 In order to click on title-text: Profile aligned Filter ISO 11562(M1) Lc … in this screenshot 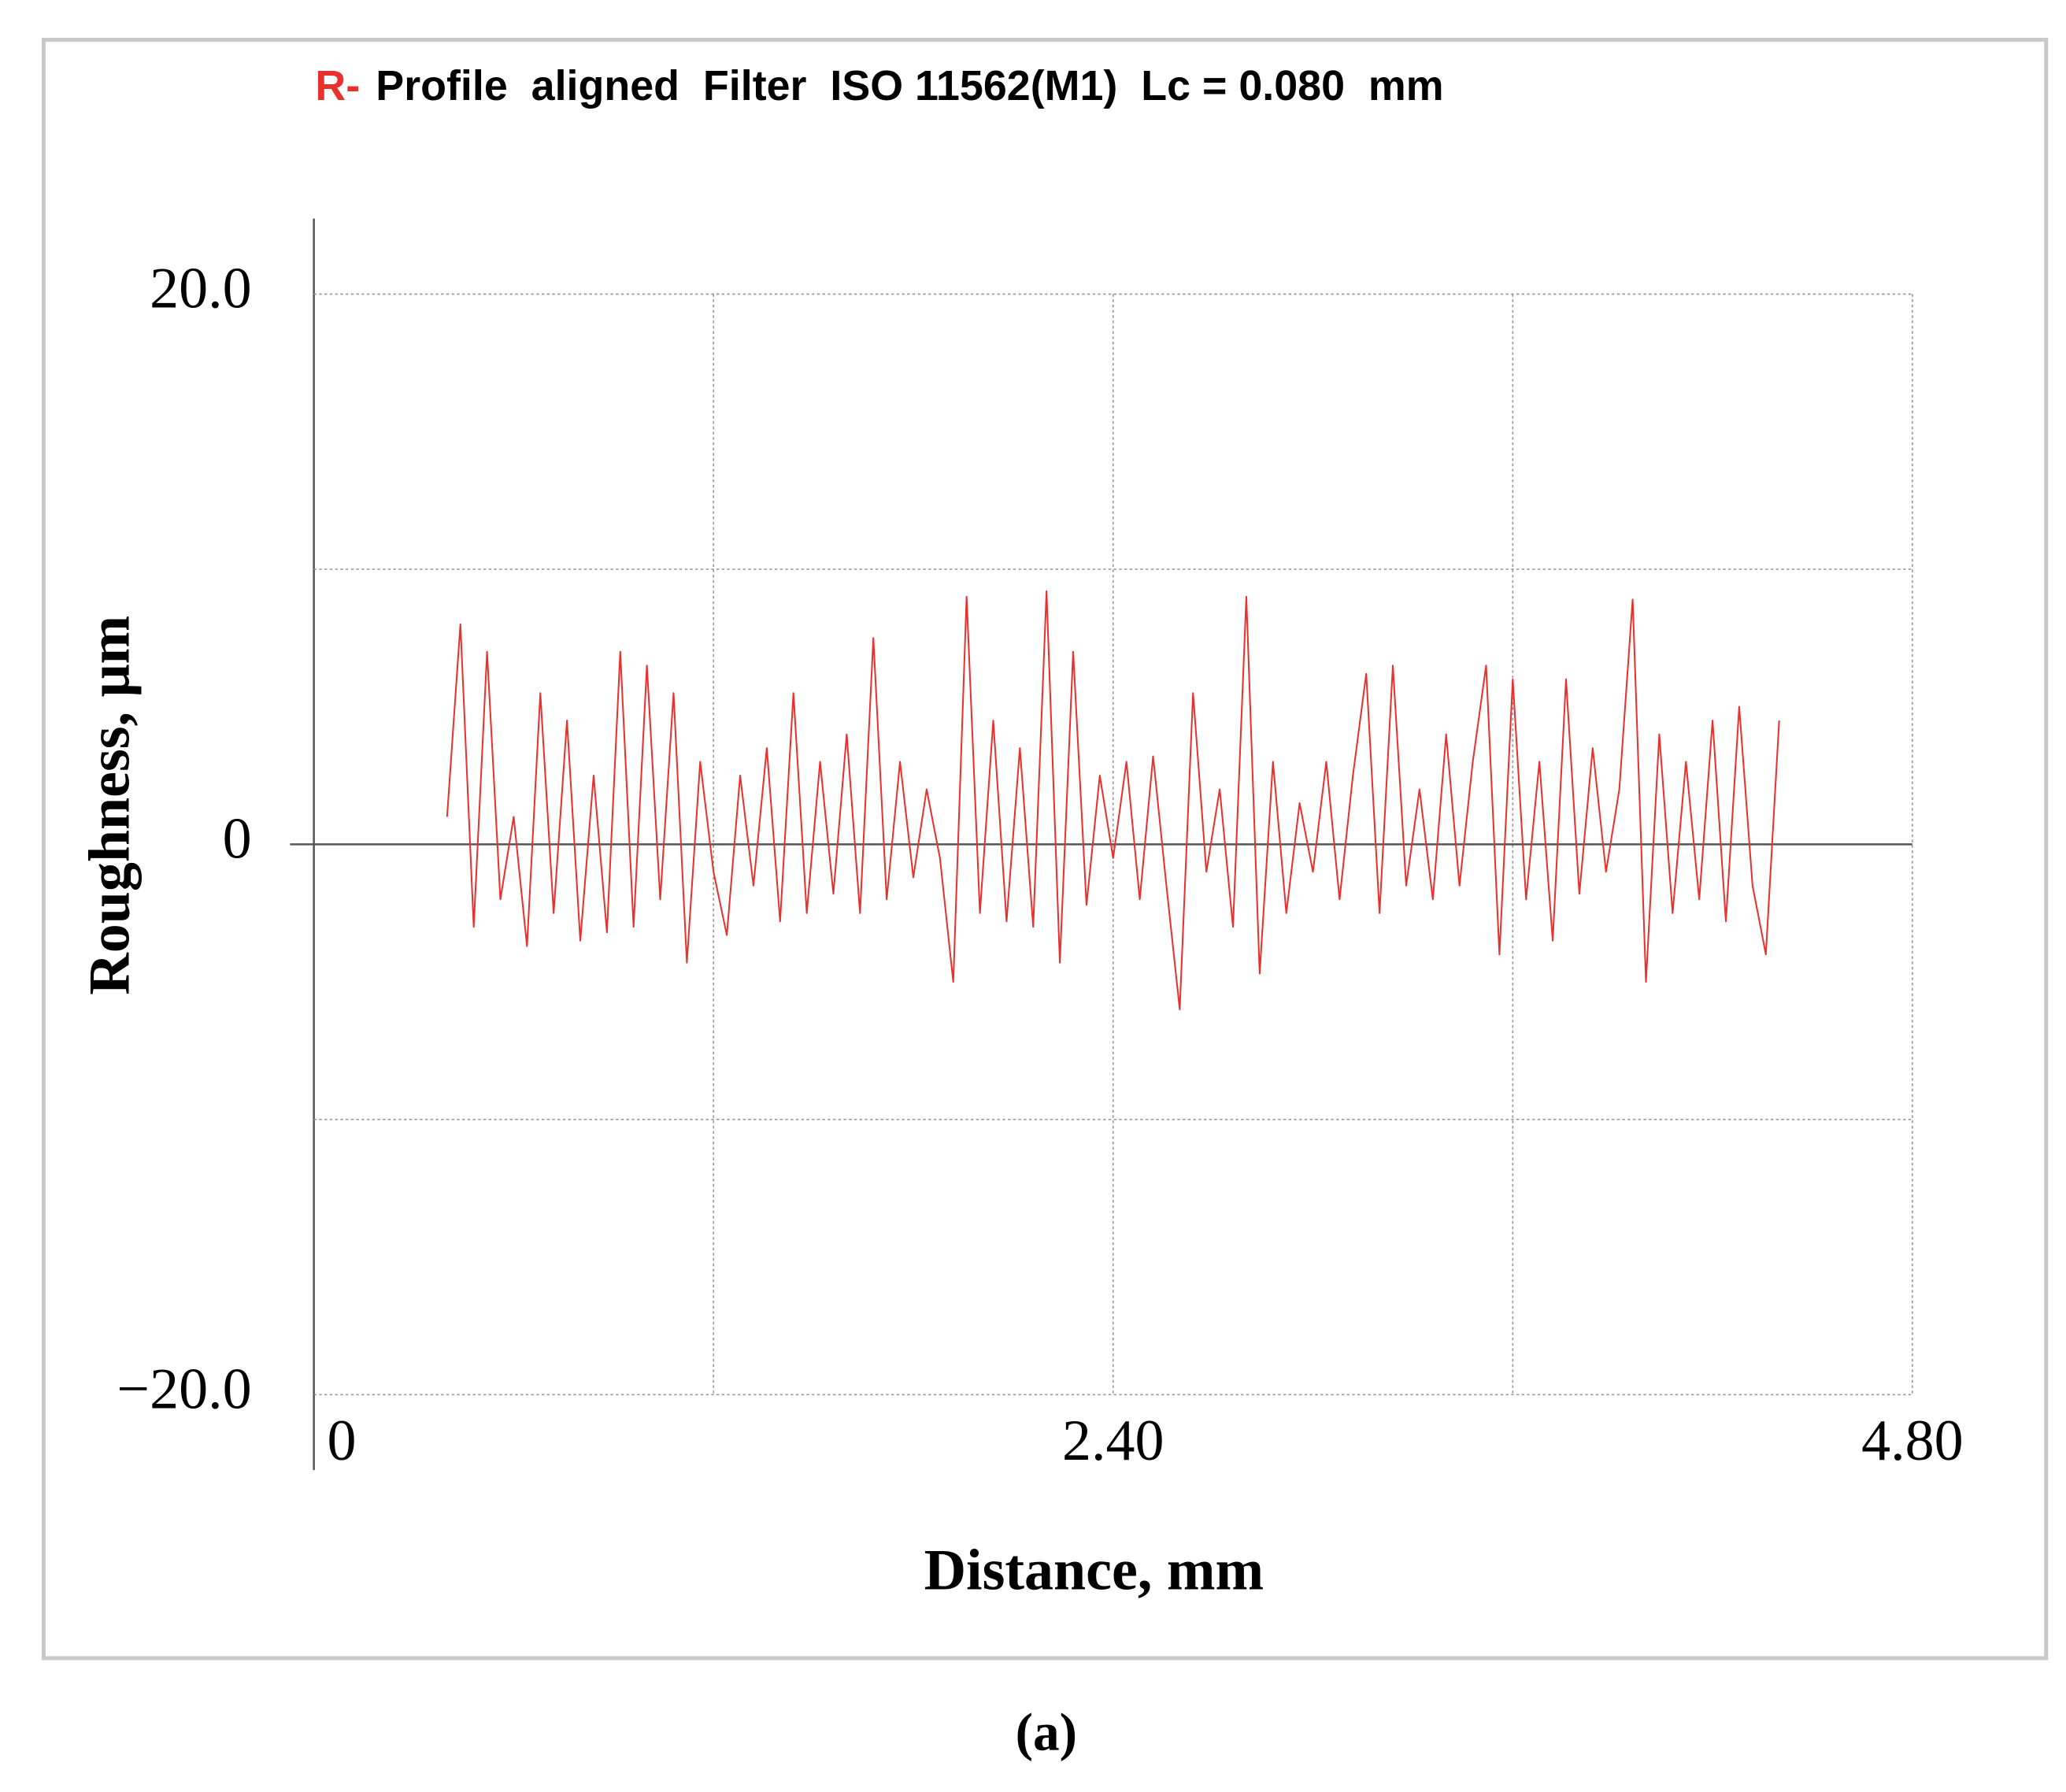, I will do `click(910, 85)`.